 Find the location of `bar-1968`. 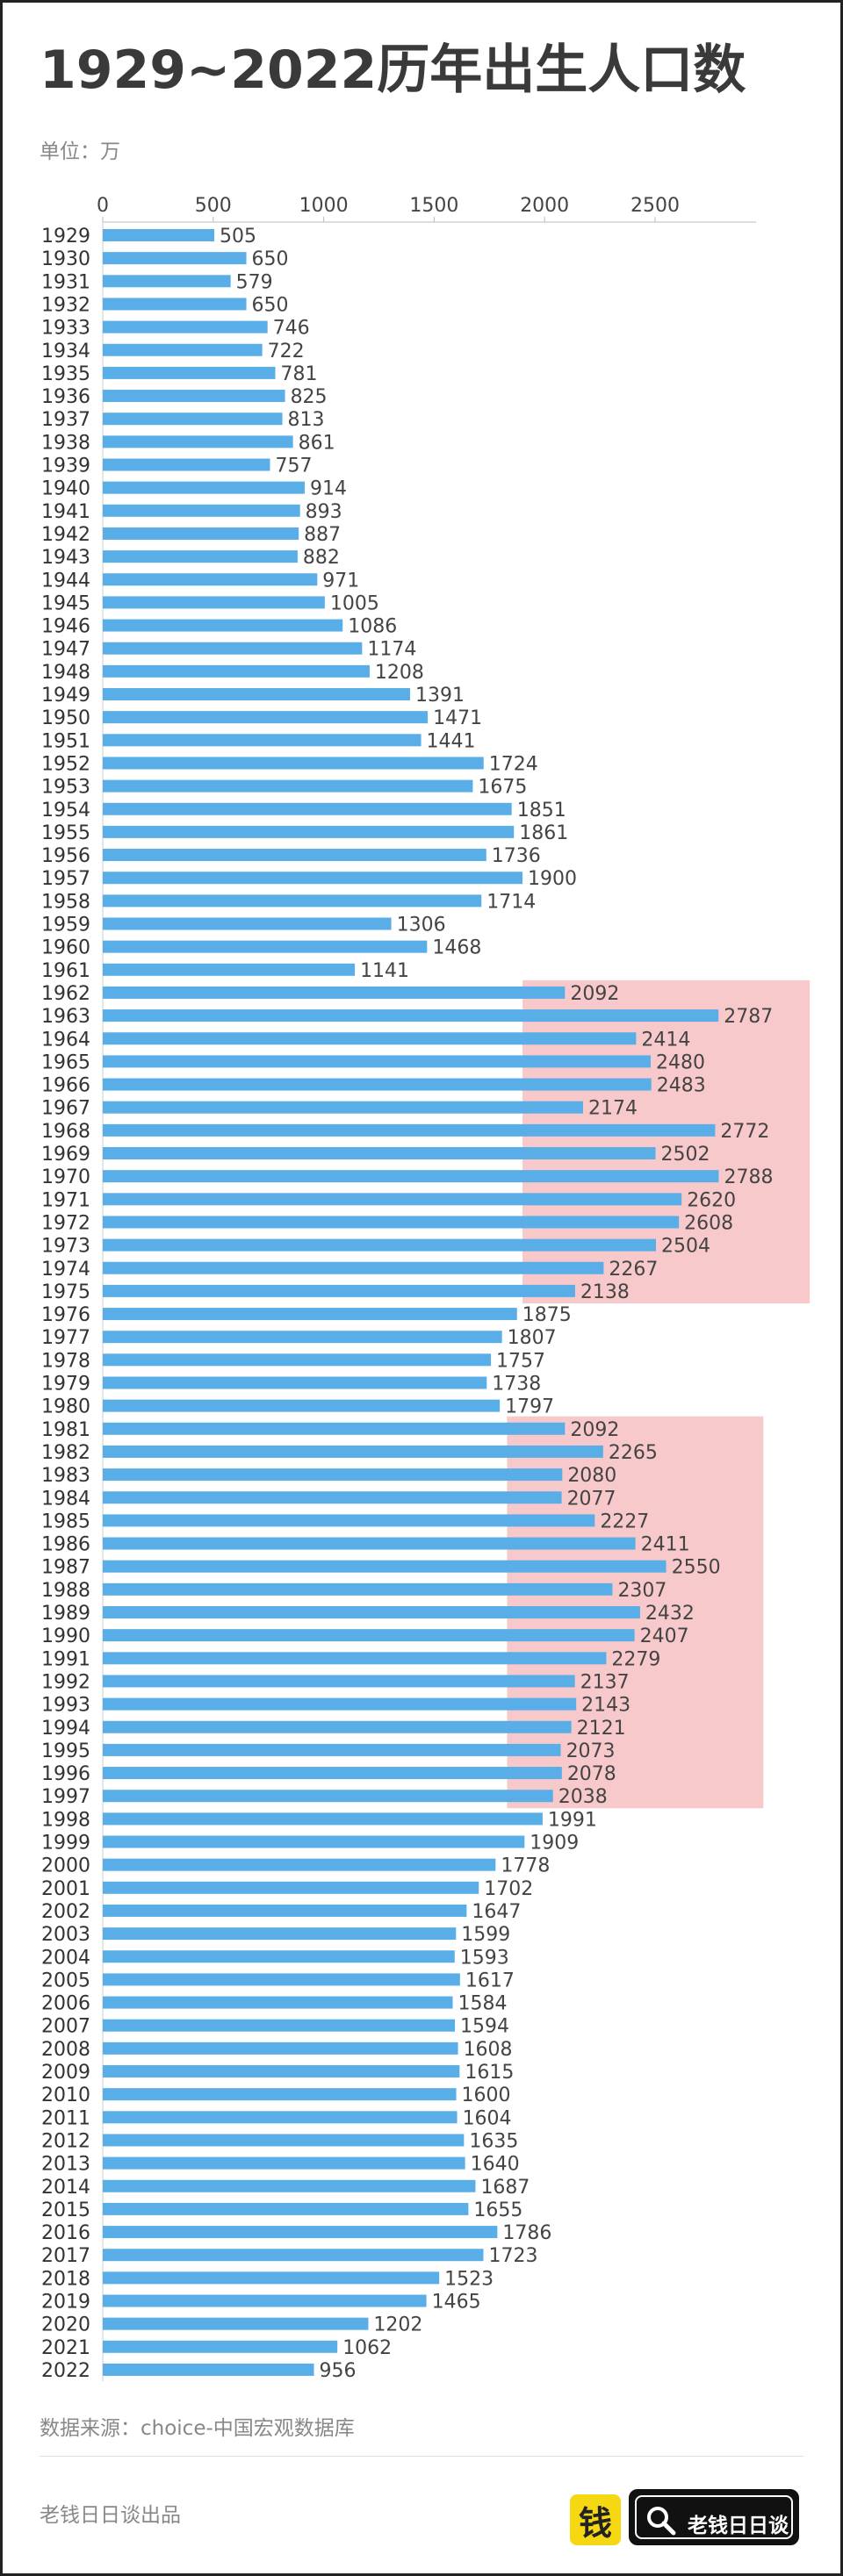

bar-1968 is located at coordinates (410, 1130).